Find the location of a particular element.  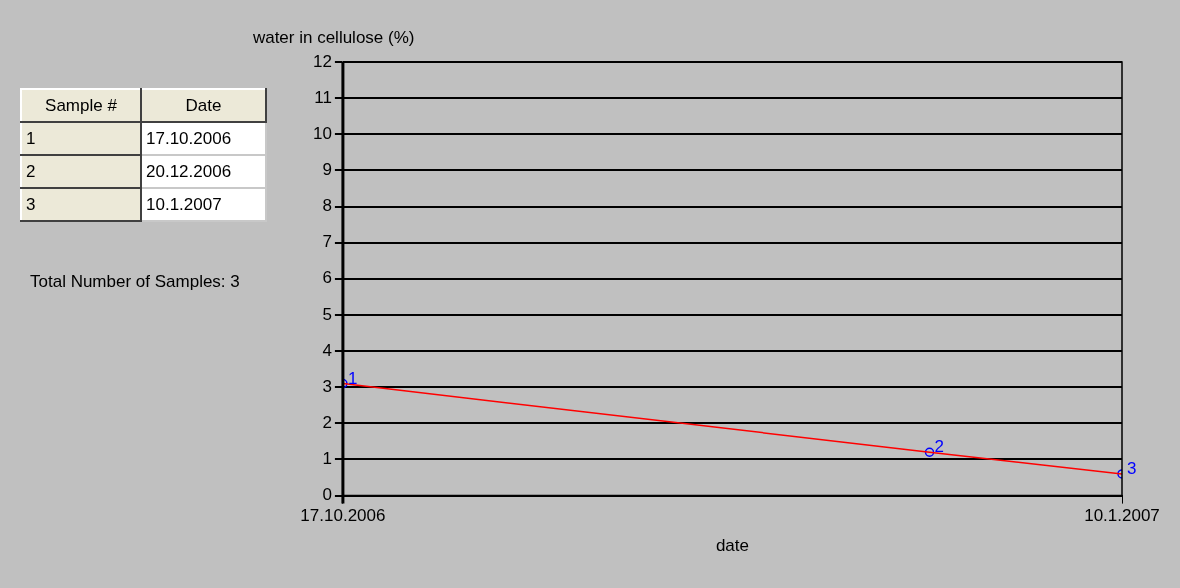

y-tick-label: 9 is located at coordinates (327, 170).